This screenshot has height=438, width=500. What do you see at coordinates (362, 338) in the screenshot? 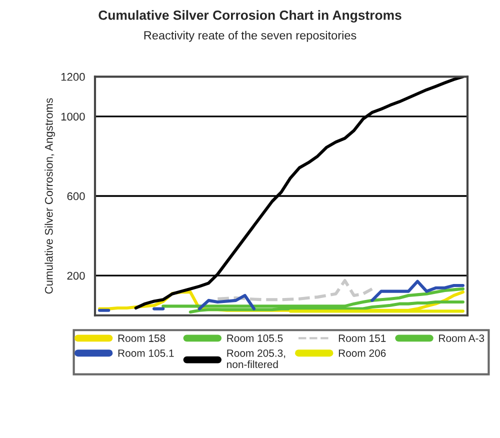
I see `legend-label: Room 151` at bounding box center [362, 338].